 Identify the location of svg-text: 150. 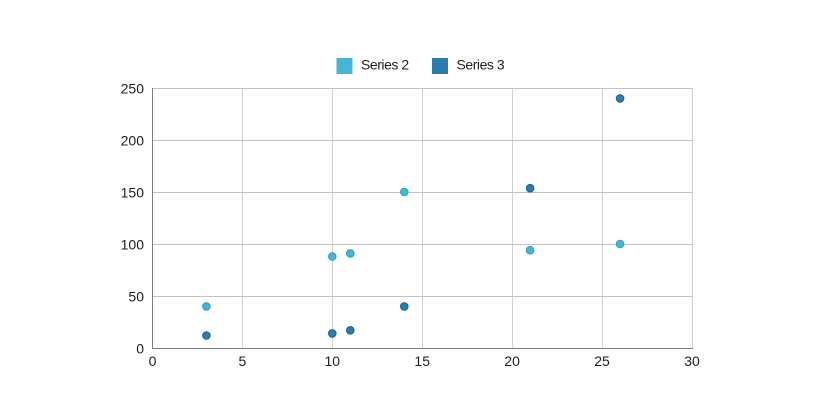
(133, 193).